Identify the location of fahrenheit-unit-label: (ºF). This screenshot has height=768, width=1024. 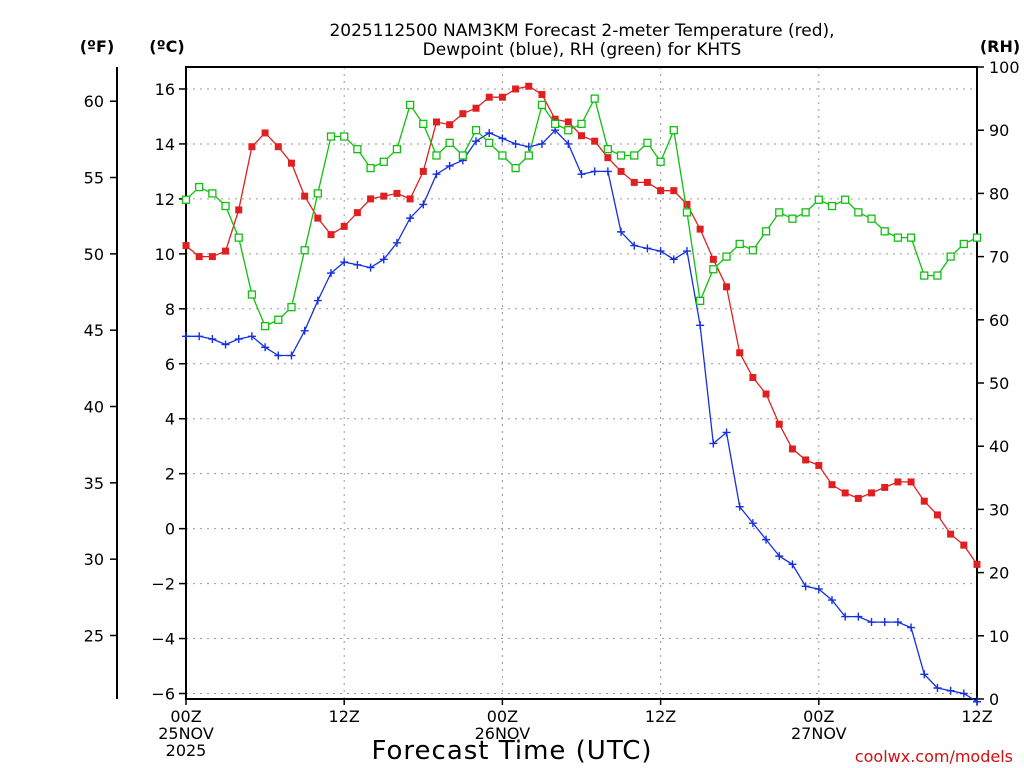
(97, 46).